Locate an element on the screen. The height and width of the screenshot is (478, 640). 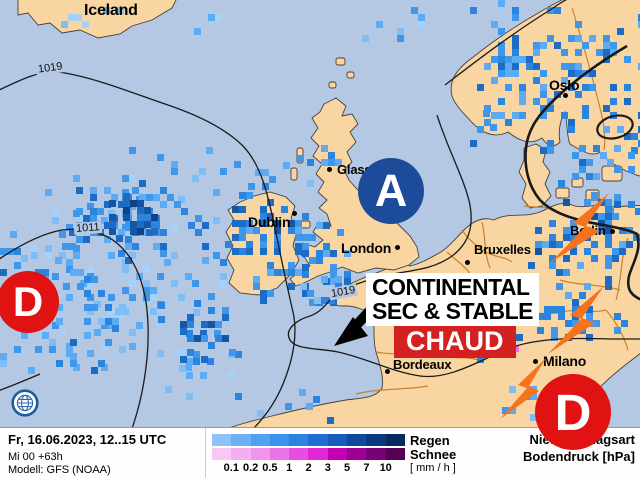
footer-pressure-label: Bodendruck [hPa] is located at coordinates (579, 456).